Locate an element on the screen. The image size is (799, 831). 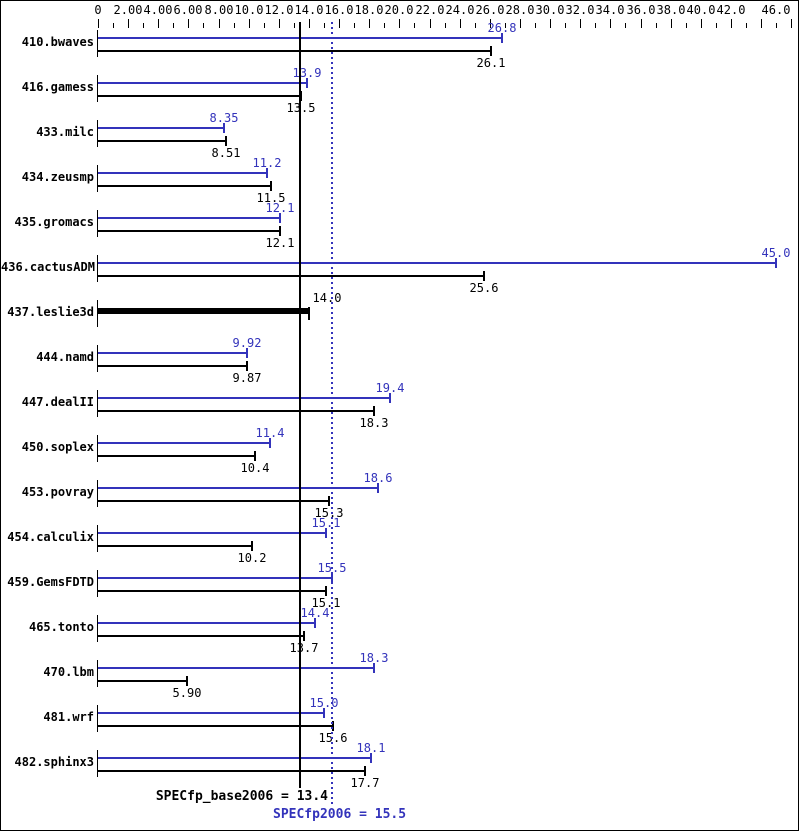
peak-value-label: 8.35 is located at coordinates (224, 118).